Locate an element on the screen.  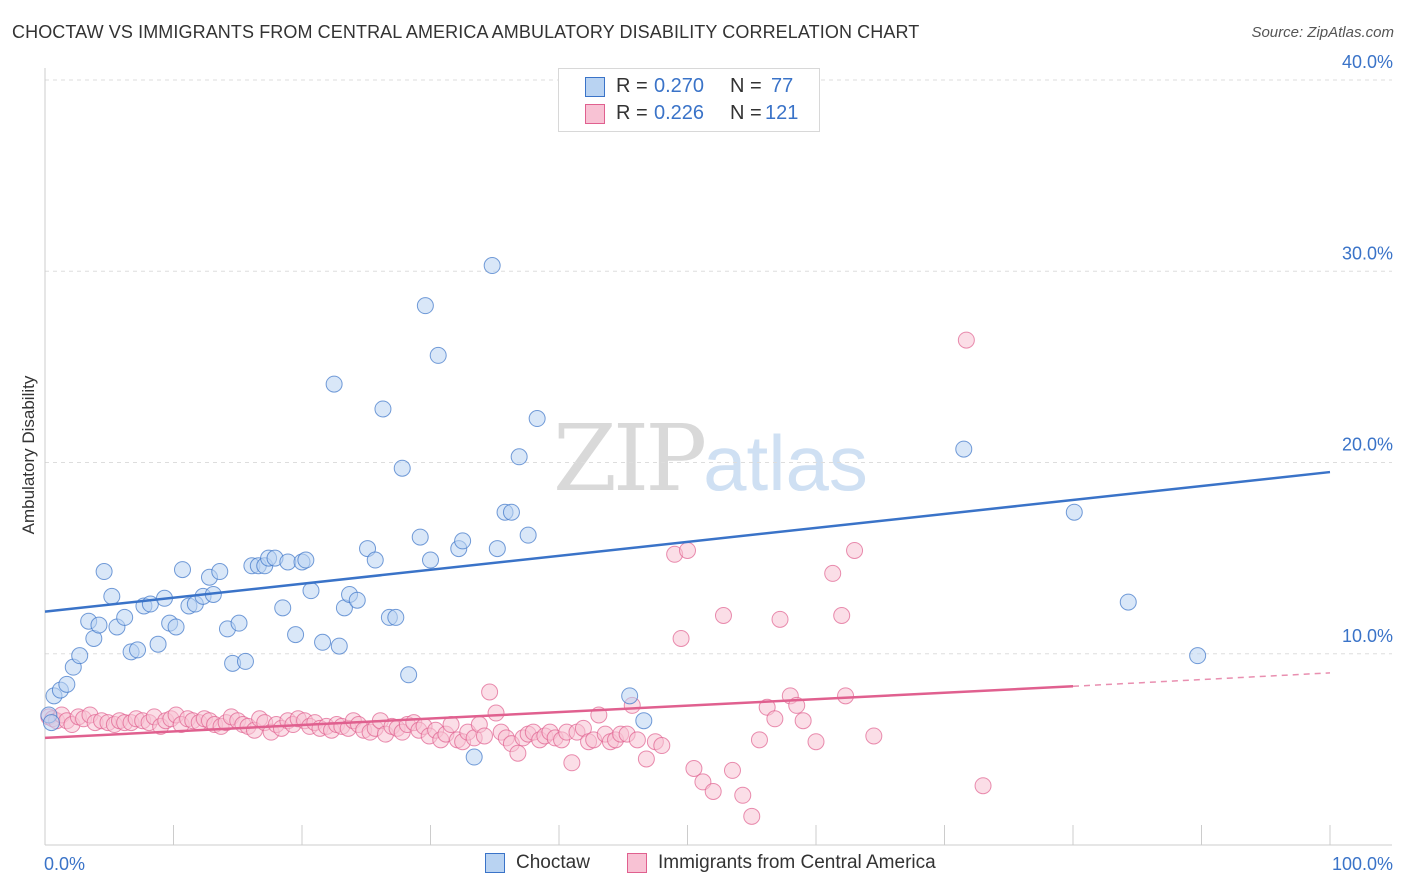
bottom-legend-label: Immigrants from Central America is located at coordinates (797, 862).